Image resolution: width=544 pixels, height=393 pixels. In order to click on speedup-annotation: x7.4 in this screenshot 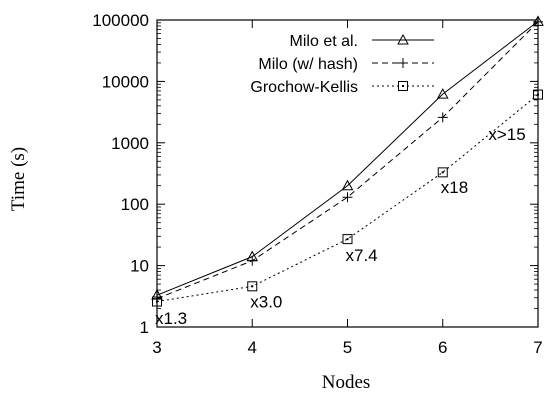, I will do `click(362, 255)`.